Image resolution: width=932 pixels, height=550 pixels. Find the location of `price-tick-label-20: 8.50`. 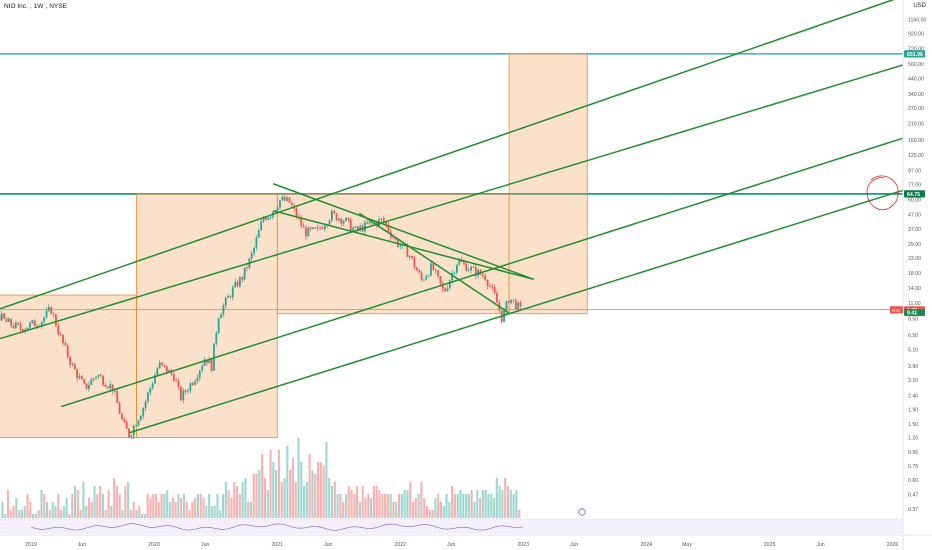

price-tick-label-20: 8.50 is located at coordinates (913, 320).